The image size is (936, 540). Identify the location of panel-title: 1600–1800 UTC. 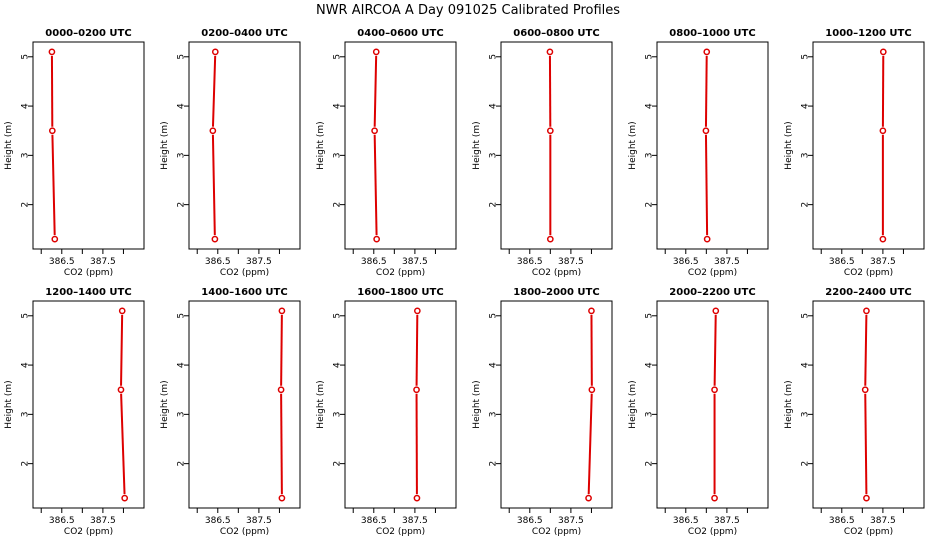
(400, 292).